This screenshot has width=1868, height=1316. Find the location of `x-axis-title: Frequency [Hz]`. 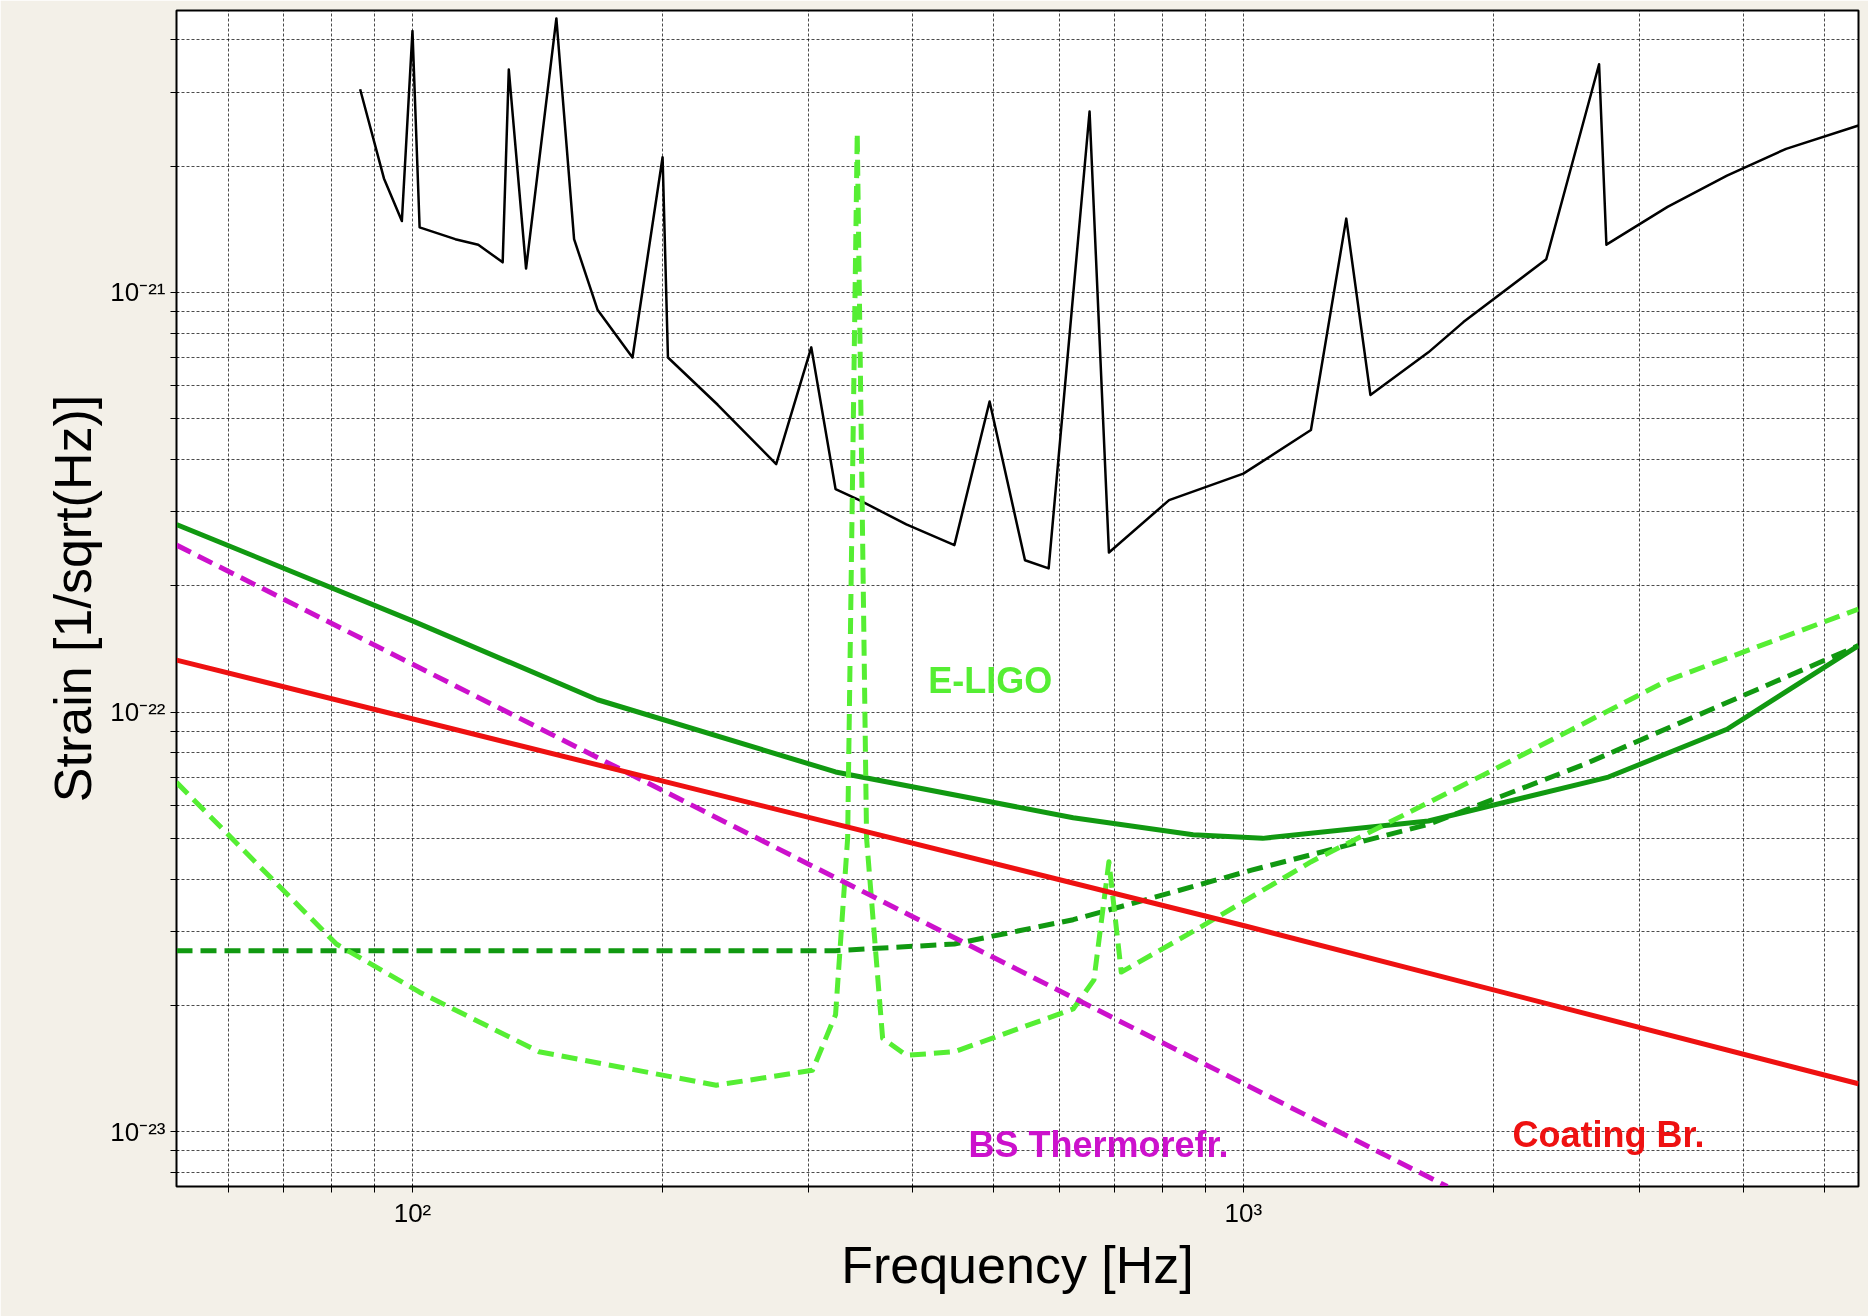

x-axis-title: Frequency [Hz] is located at coordinates (1017, 1264).